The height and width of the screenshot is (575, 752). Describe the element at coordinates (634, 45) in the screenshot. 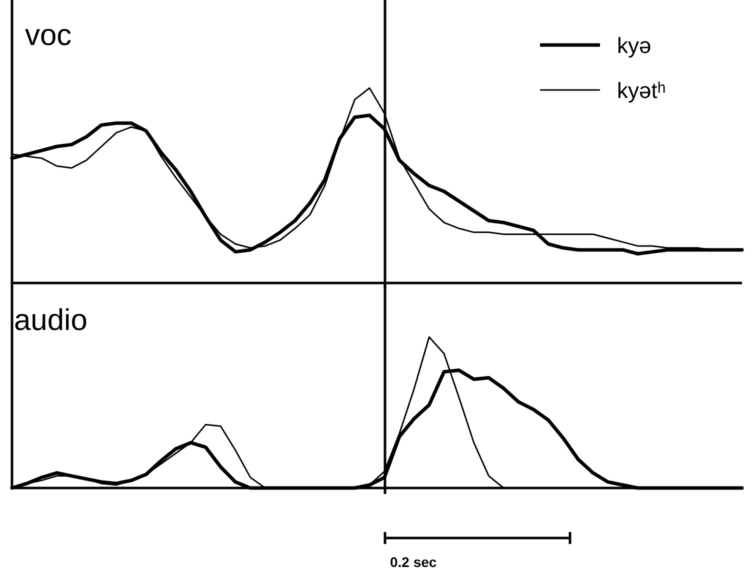

I see `legend-label: kyə` at that location.